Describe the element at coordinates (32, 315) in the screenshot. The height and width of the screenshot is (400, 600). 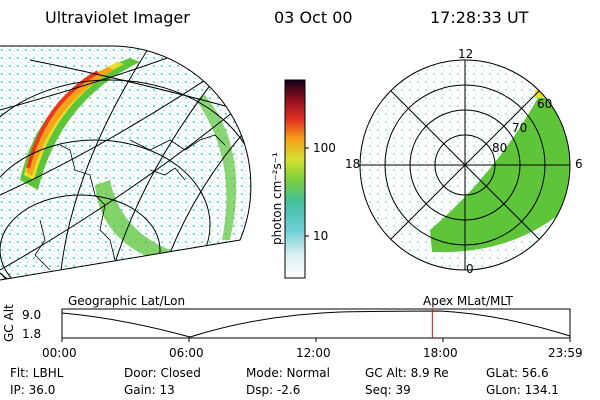
I see `altitude-ytick-high: 9.0` at that location.